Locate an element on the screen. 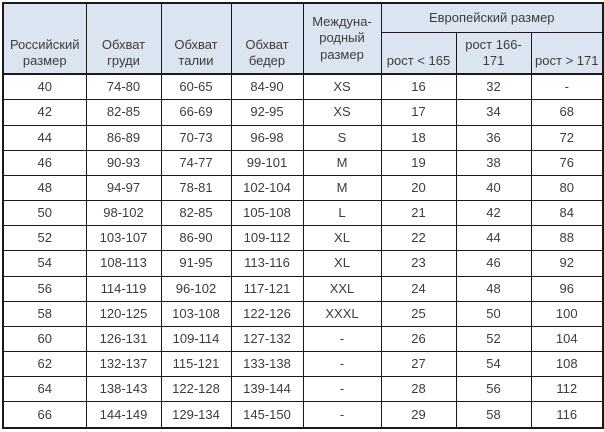  table-cell: 34 is located at coordinates (493, 112).